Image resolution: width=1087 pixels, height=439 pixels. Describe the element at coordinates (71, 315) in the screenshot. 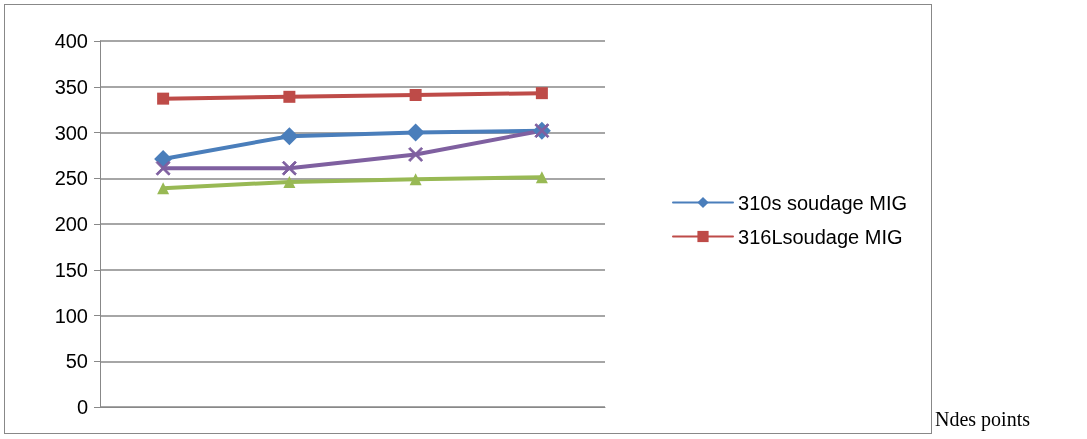

I see `y-tick-label: 100` at that location.